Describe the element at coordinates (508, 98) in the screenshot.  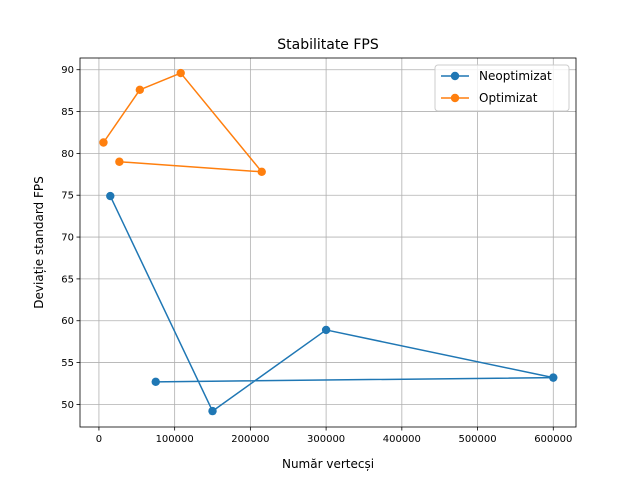
I see `legend-label-optimizat: Optimizat` at that location.